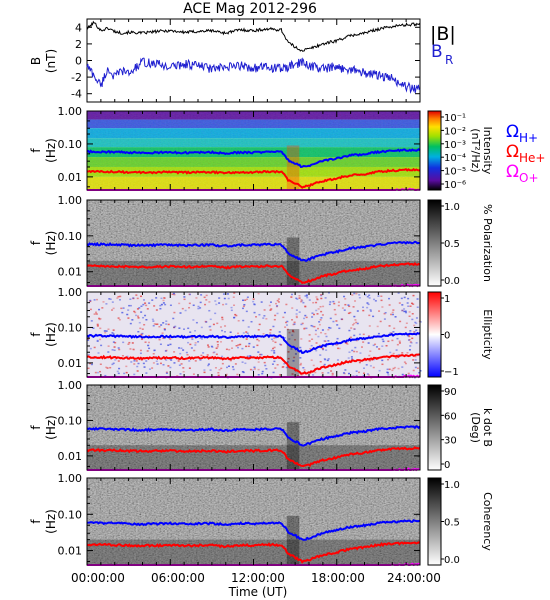  What do you see at coordinates (447, 465) in the screenshot?
I see `colorbar-tick-label: 0` at bounding box center [447, 465].